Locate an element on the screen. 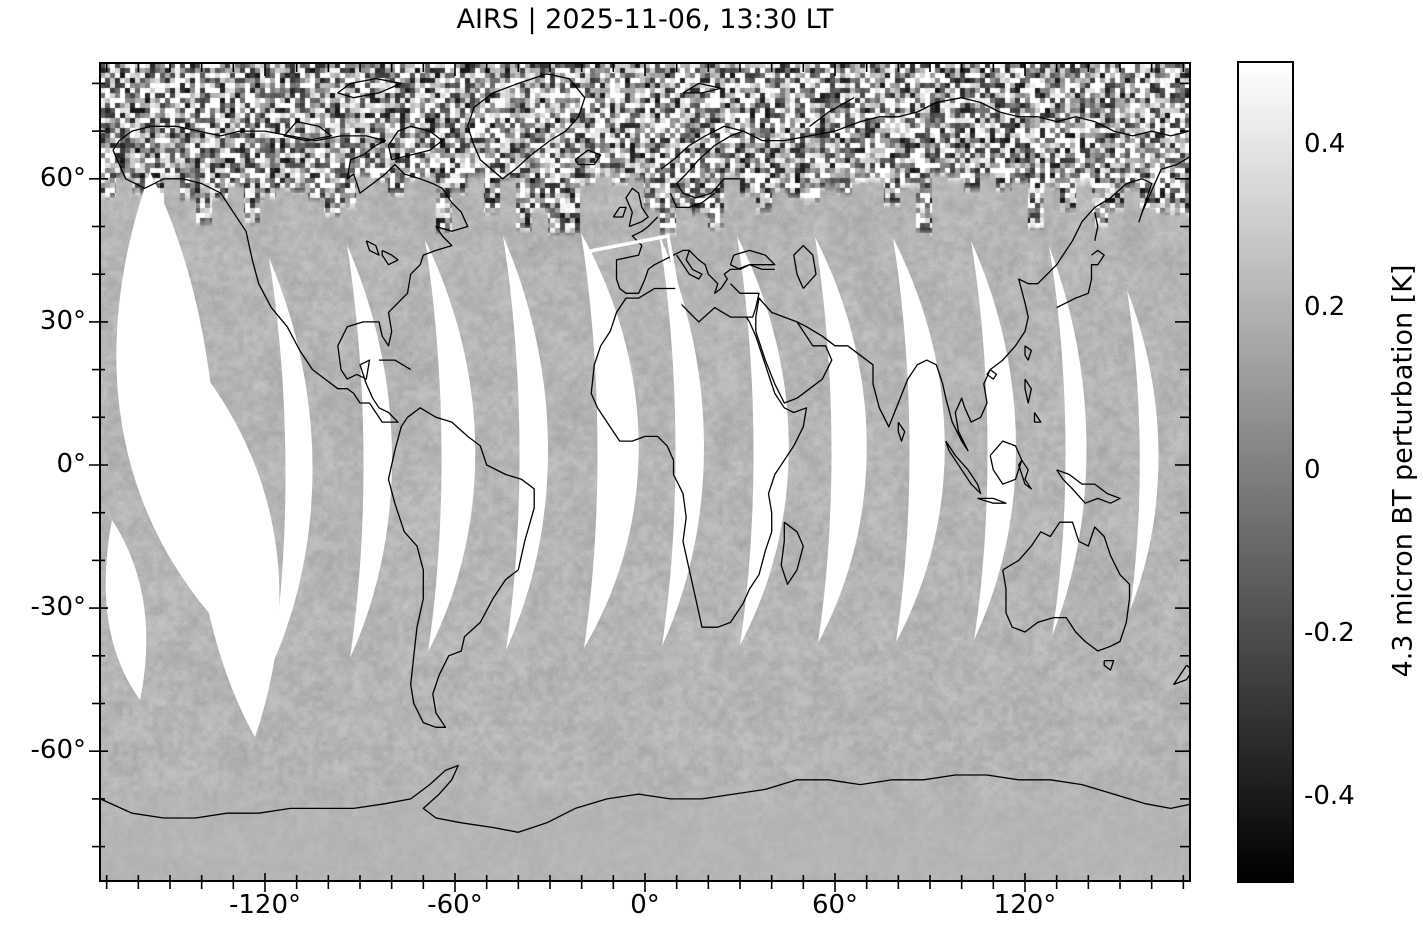  coastline-sakhalin is located at coordinates (1096, 226).